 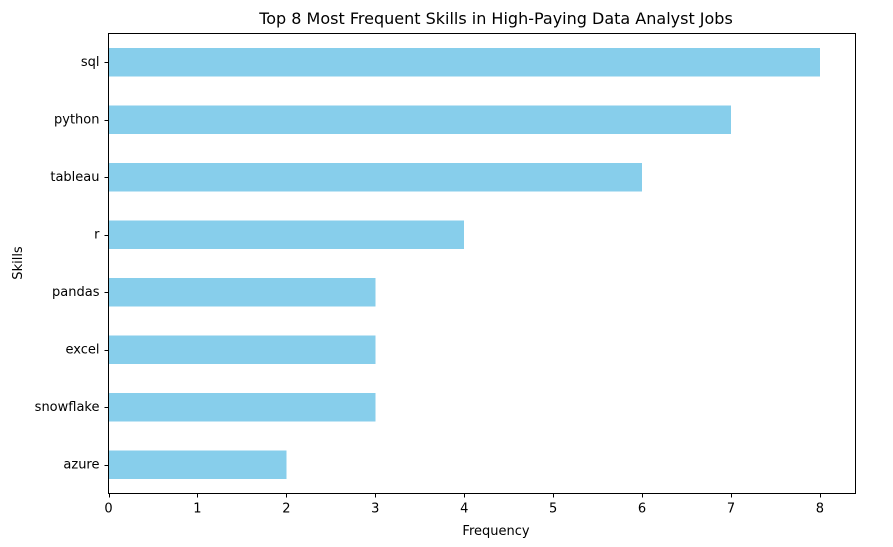 What do you see at coordinates (197, 465) in the screenshot?
I see `bar-azure` at bounding box center [197, 465].